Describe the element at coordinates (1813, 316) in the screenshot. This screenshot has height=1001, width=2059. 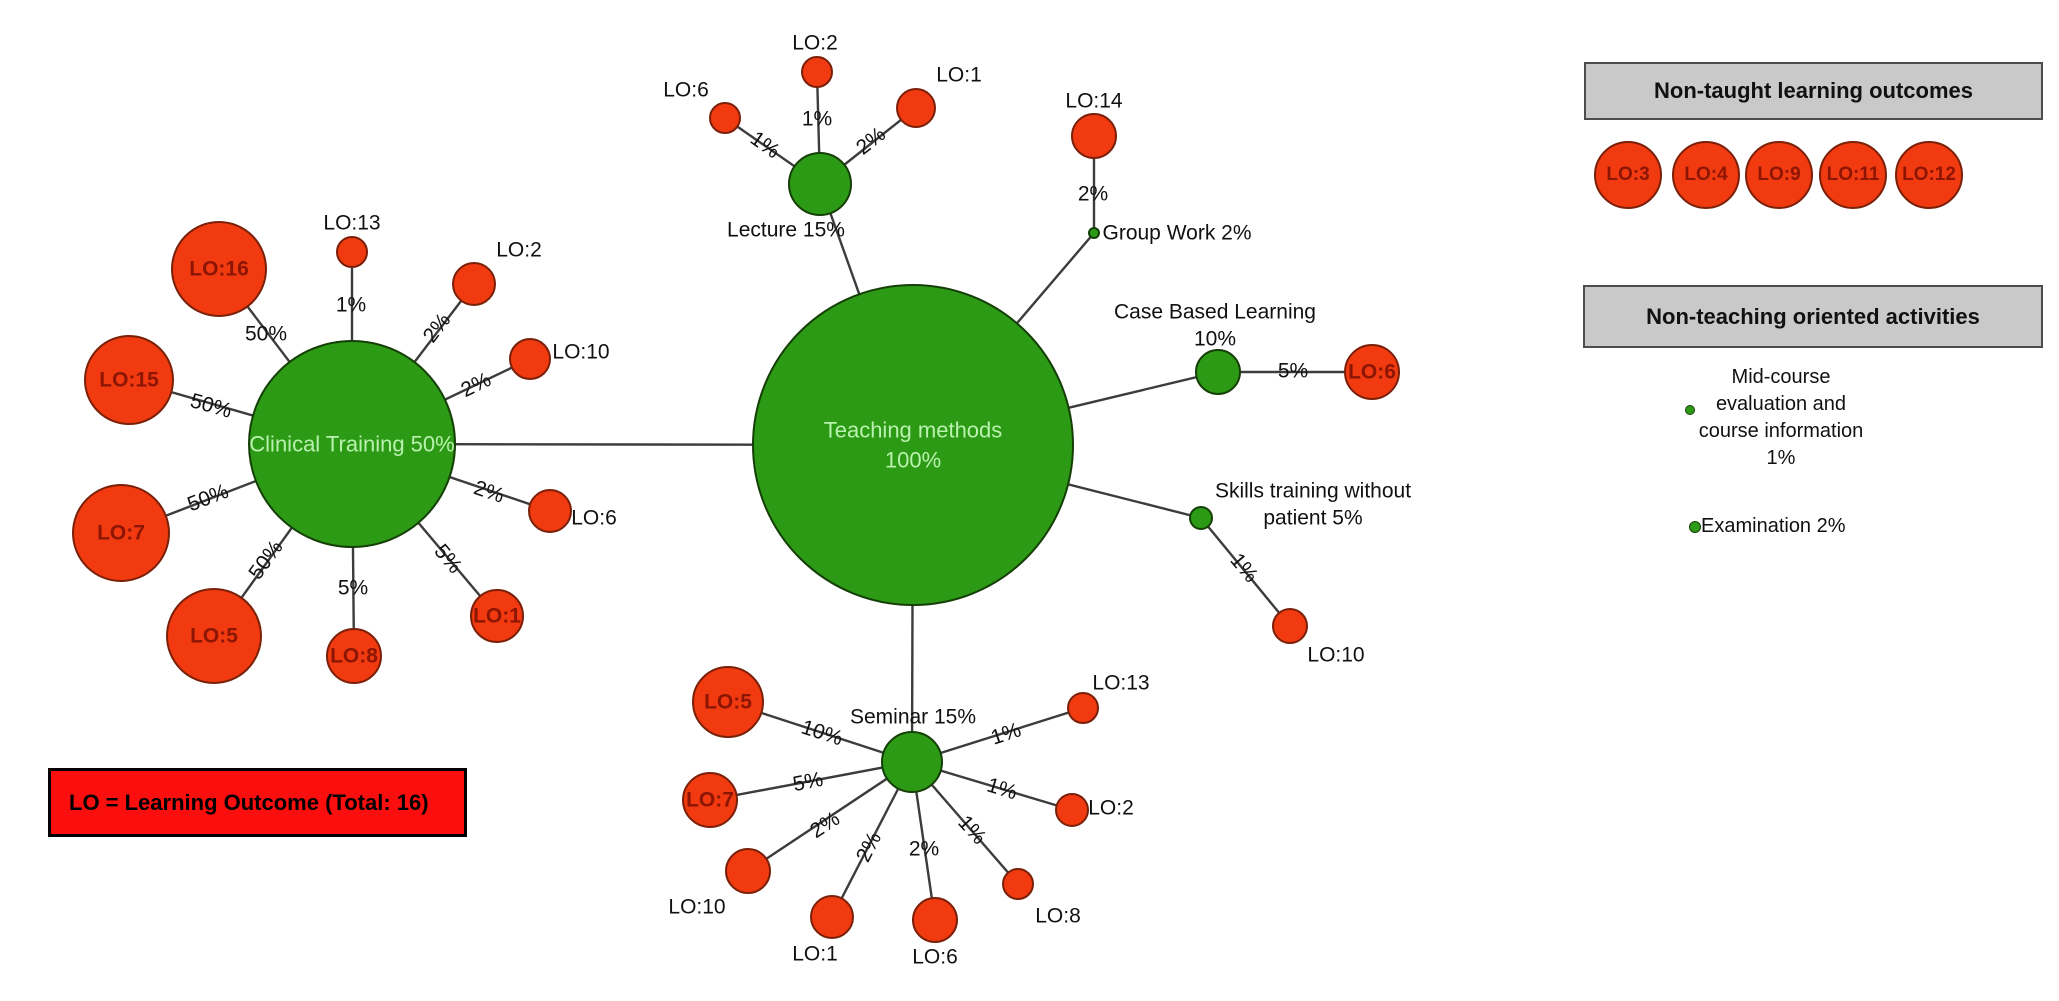
I see `non-teaching-panel-header: Non-teaching oriented activities` at that location.